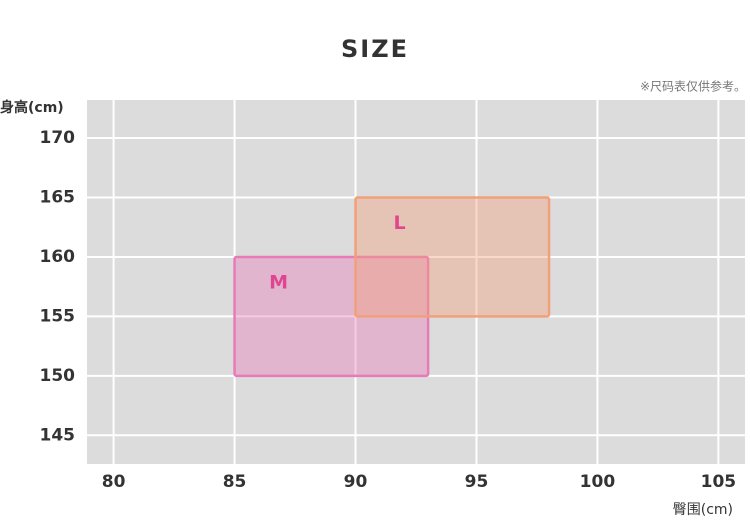 This screenshot has width=750, height=520. I want to click on size-label: L, so click(399, 223).